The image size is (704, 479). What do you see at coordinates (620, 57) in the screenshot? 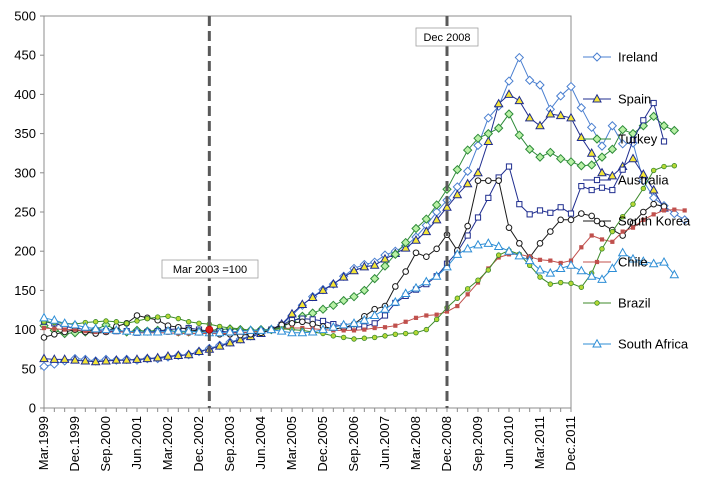
I see `legend-item-ireland: Ireland` at bounding box center [620, 57].